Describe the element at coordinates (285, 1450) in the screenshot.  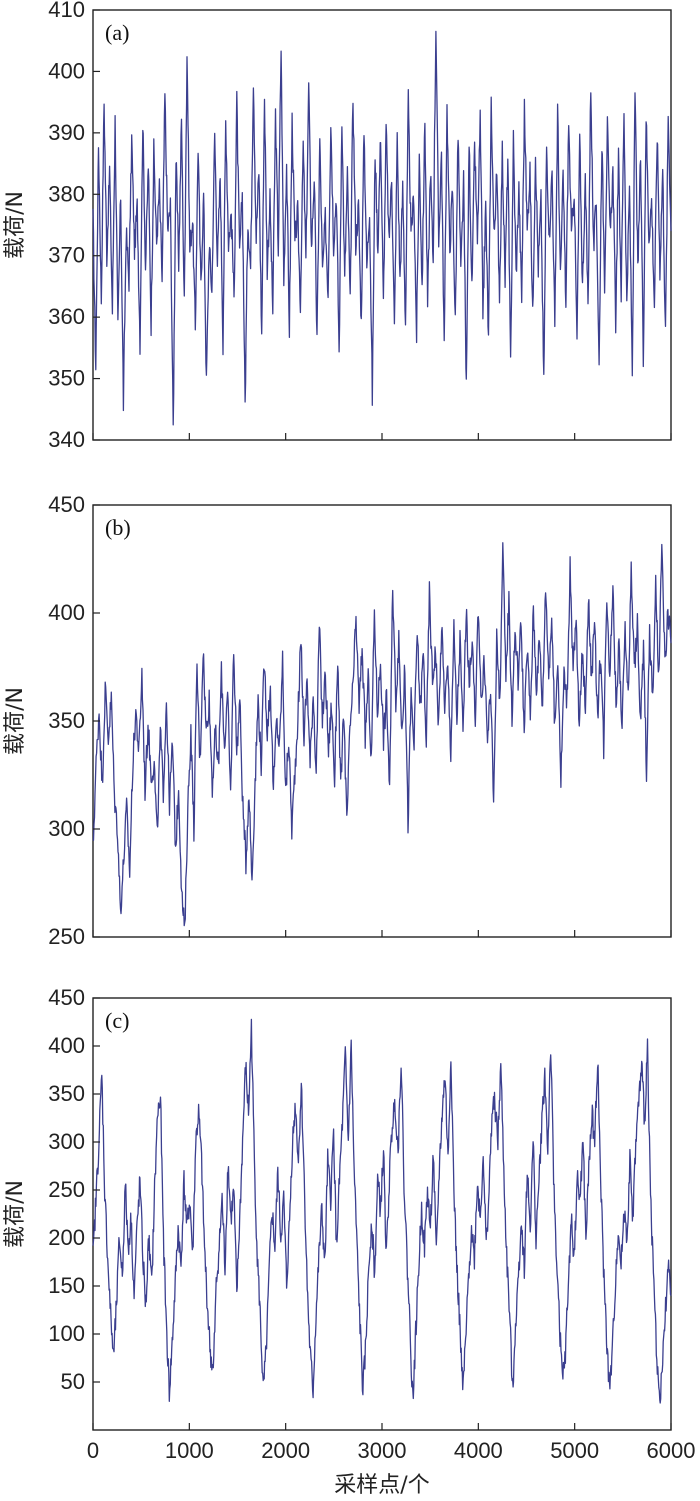
I see `x-tick-label: 2000` at that location.